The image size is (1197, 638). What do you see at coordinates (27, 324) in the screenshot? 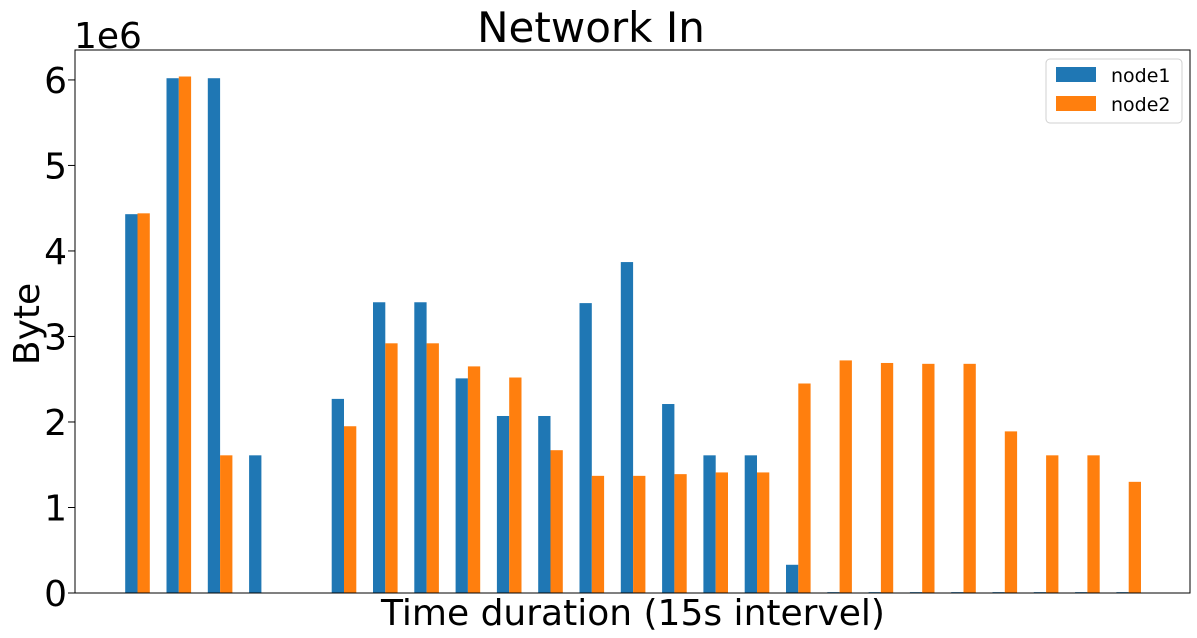
I see `y-axis-label: Byte` at bounding box center [27, 324].